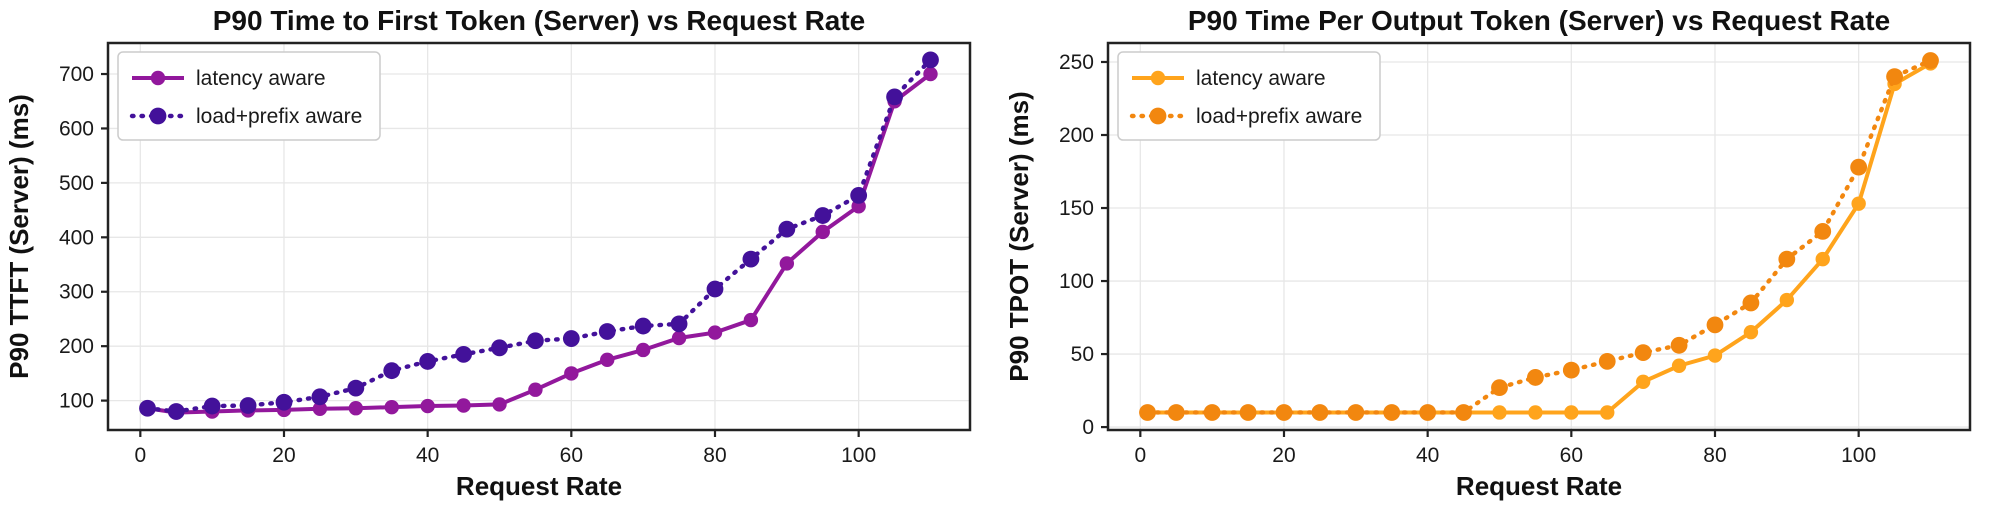 The image size is (1999, 515). What do you see at coordinates (76, 128) in the screenshot?
I see `y-tick-label: 600` at bounding box center [76, 128].